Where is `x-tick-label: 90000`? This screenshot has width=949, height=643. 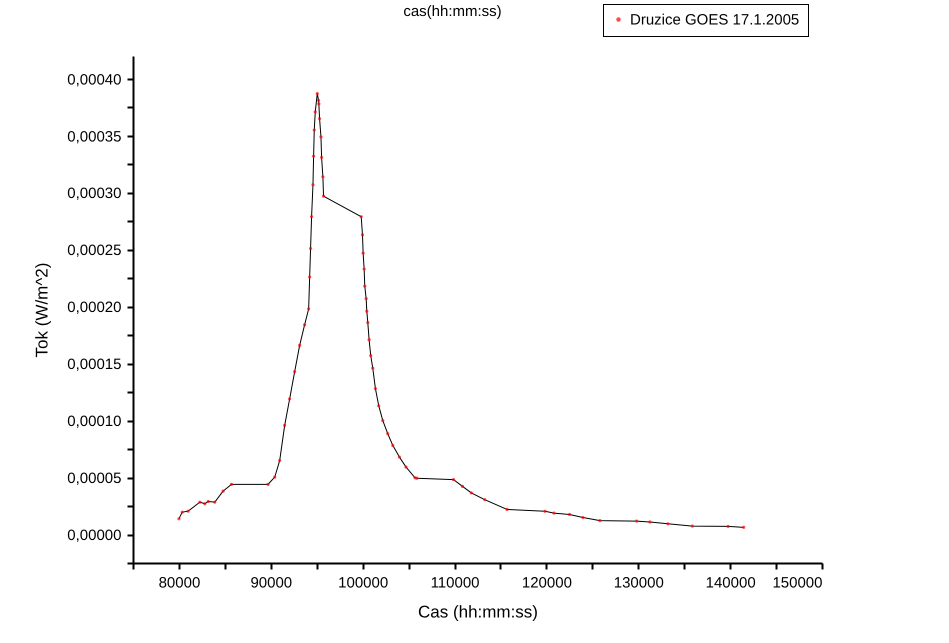
x-tick-label: 90000 is located at coordinates (271, 583).